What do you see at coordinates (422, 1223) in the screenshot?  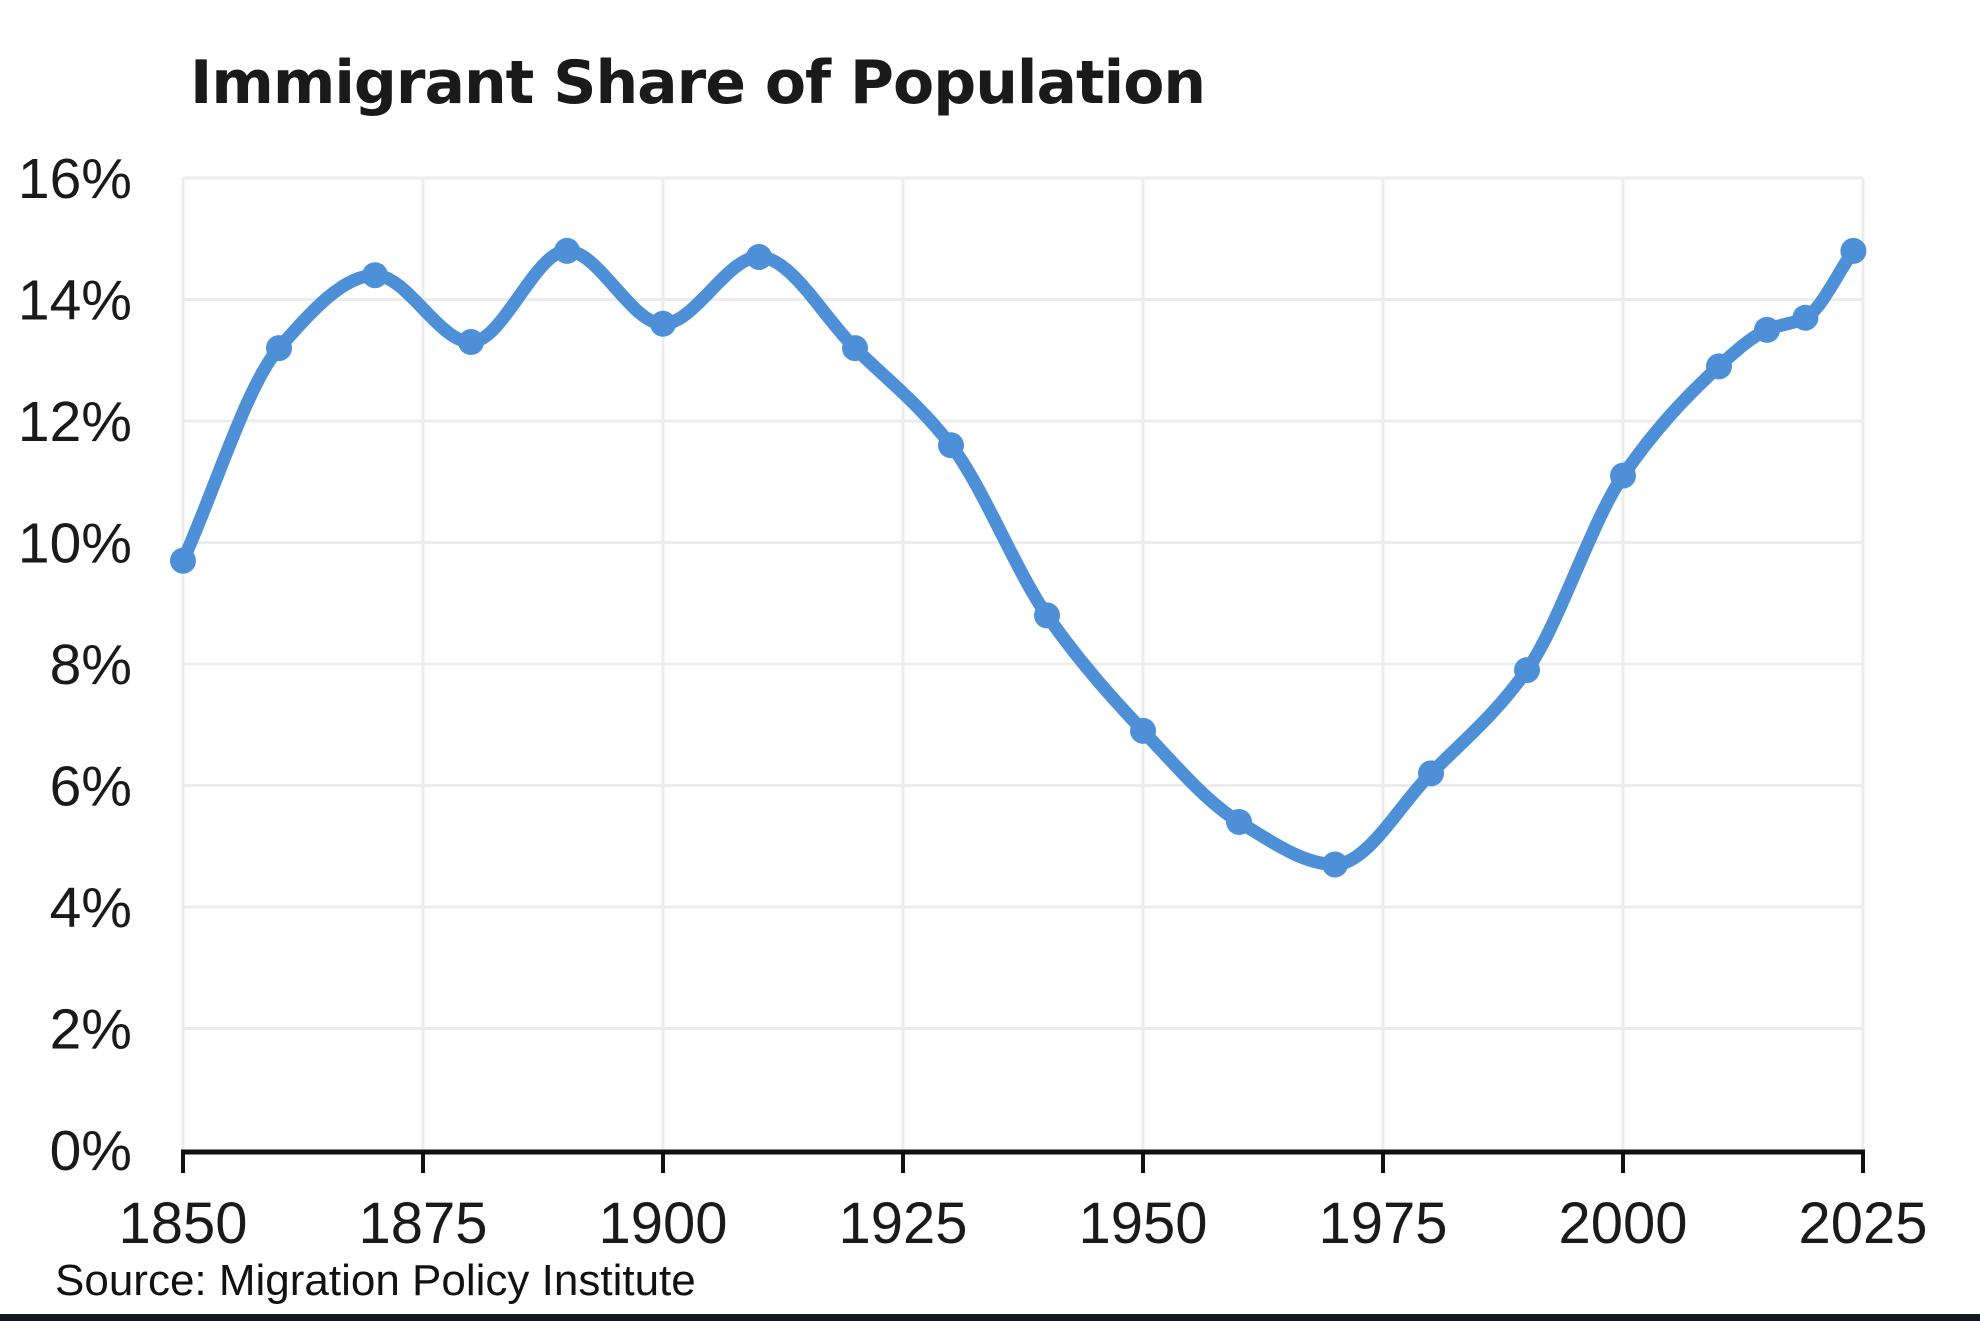 I see `x-axis-tick-label: 1875` at bounding box center [422, 1223].